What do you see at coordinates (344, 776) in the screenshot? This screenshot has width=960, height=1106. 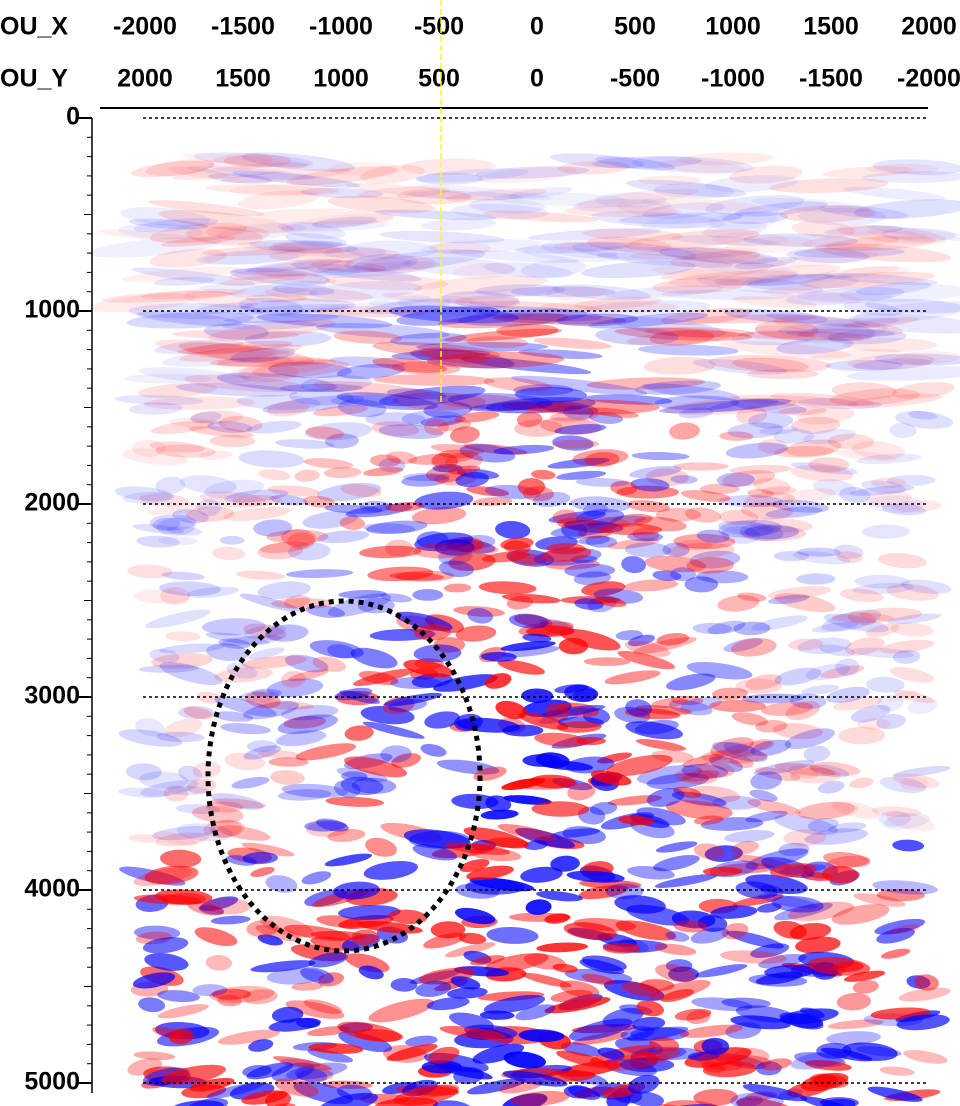 I see `highlight-ellipse` at bounding box center [344, 776].